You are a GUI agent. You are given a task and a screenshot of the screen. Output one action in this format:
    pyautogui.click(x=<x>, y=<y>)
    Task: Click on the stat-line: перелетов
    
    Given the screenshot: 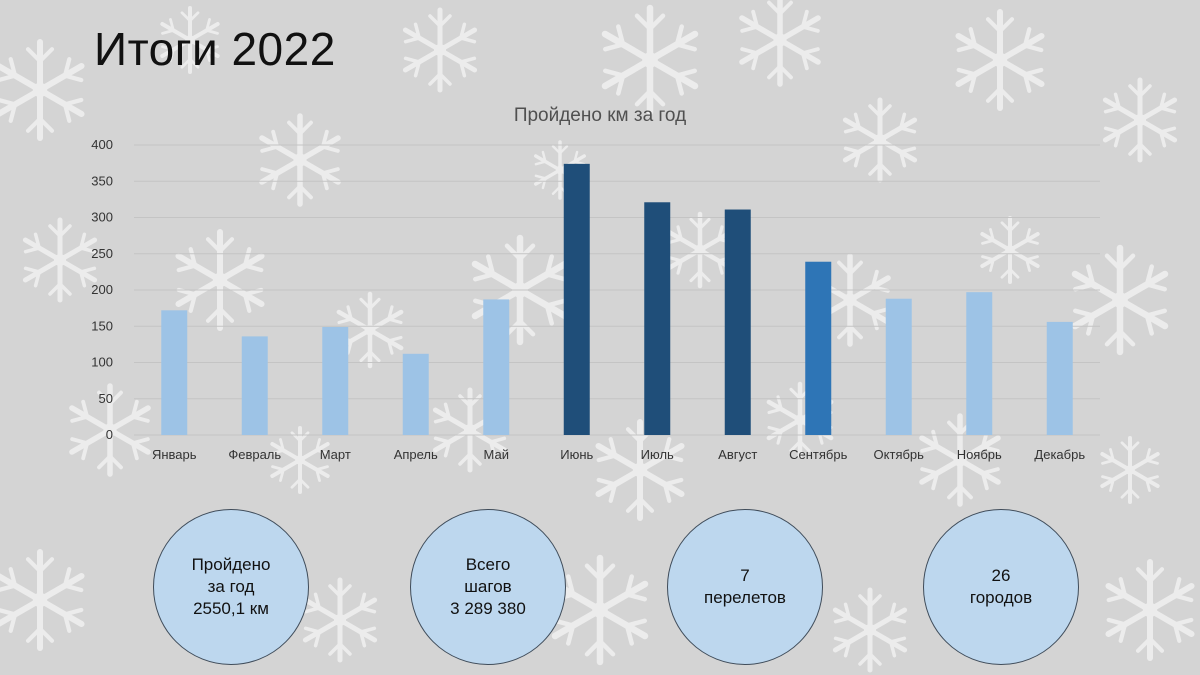 What is the action you would take?
    pyautogui.click(x=745, y=597)
    